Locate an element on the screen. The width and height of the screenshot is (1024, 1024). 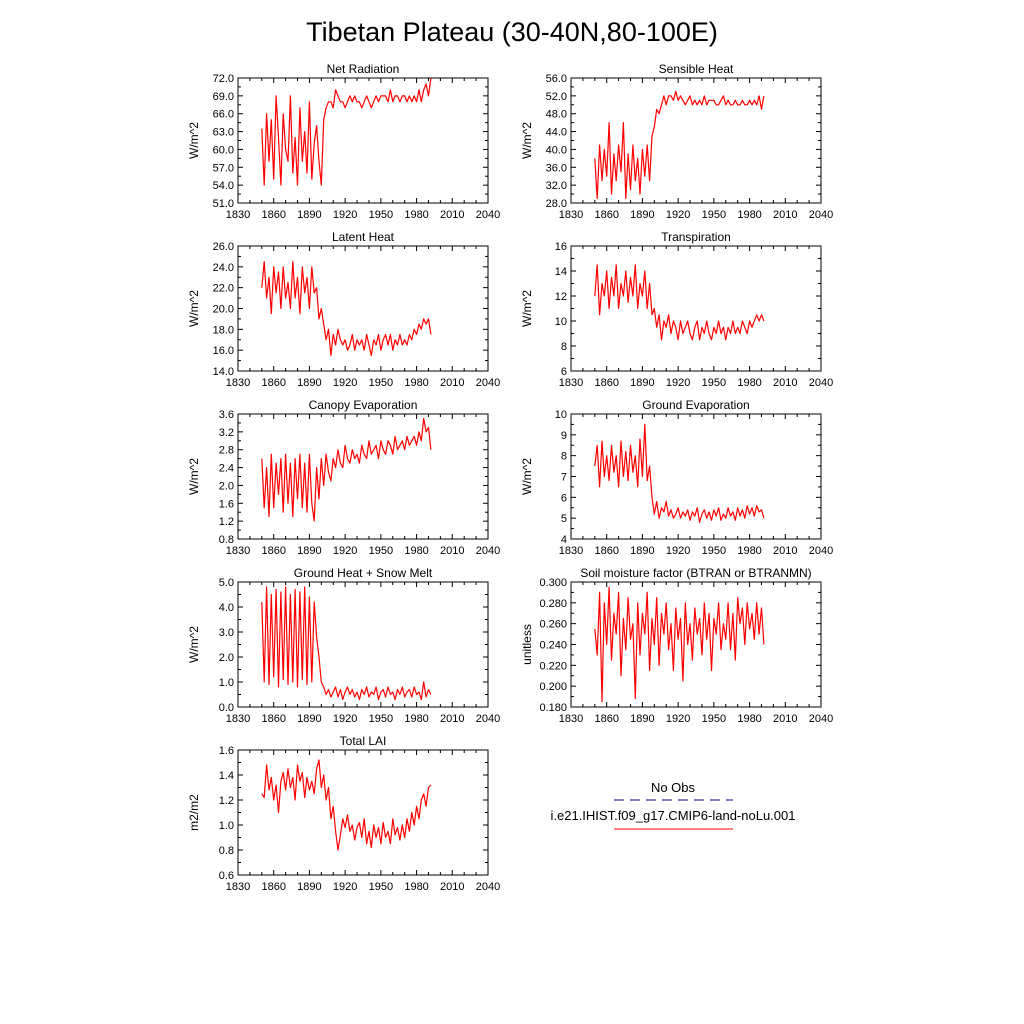
y-tick-label: 4 is located at coordinates (564, 540).